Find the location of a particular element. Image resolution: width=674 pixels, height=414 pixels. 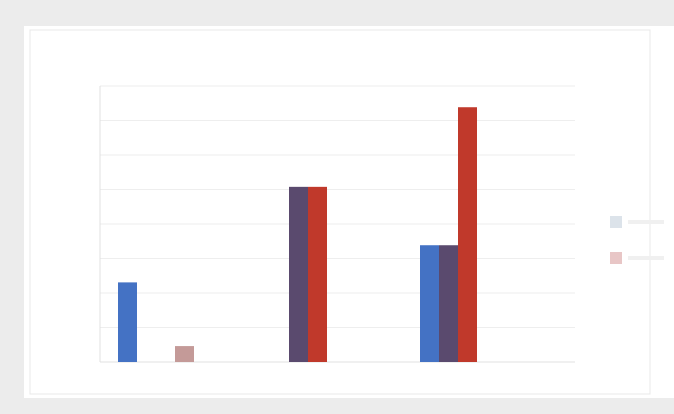

sheet-row-header-band is located at coordinates (12, 207).